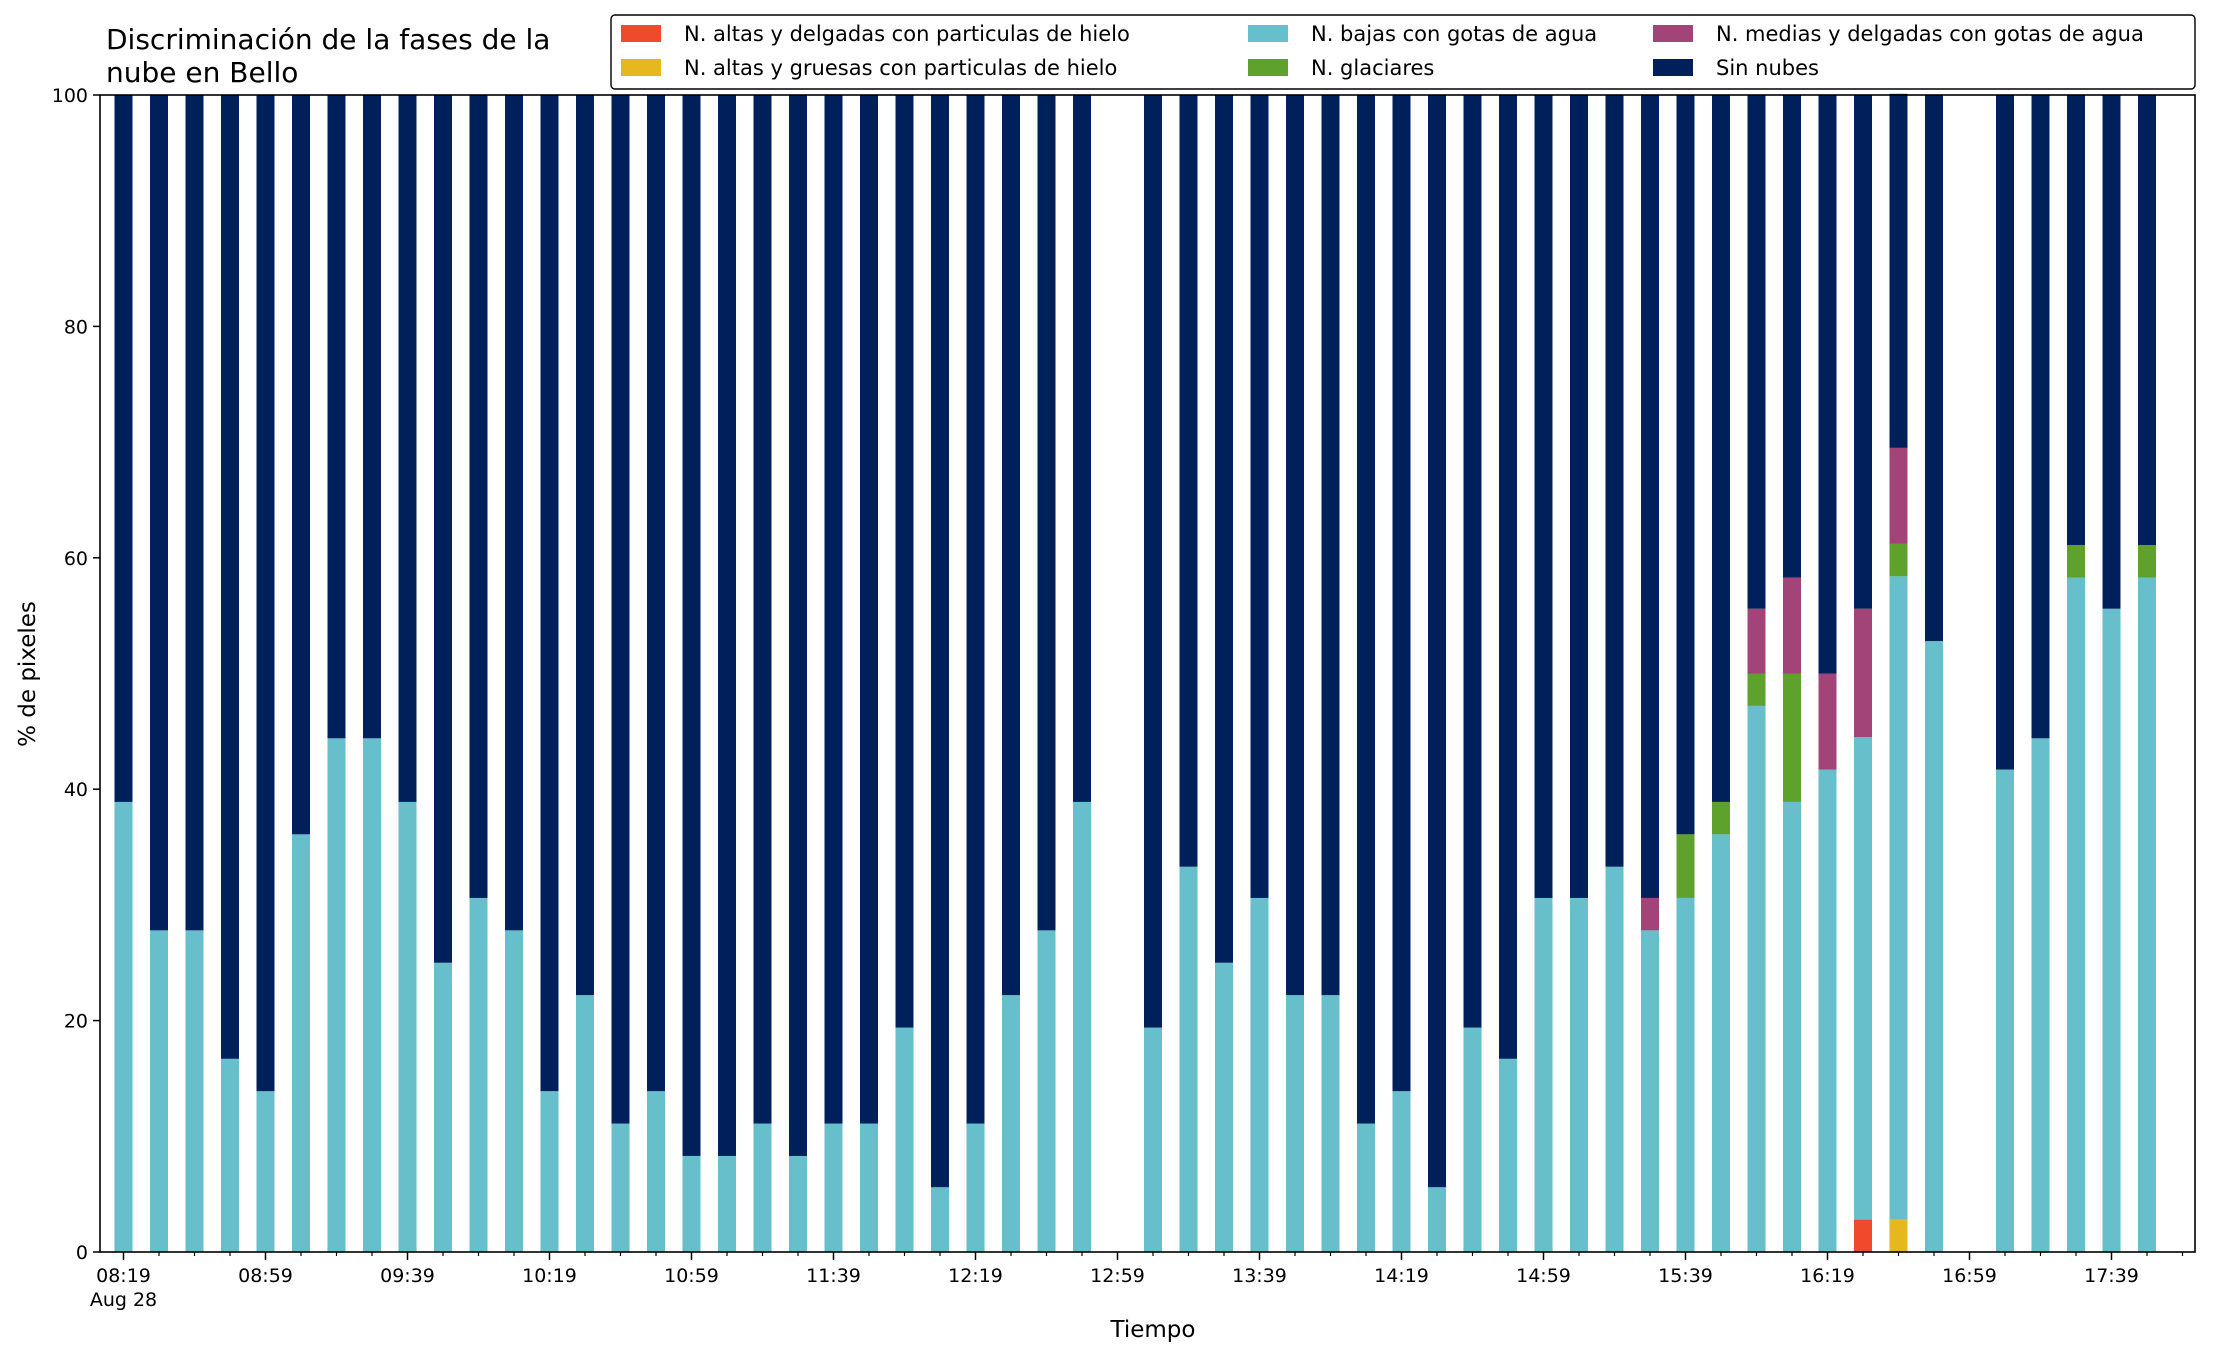 This screenshot has width=2216, height=1360. Describe the element at coordinates (328, 39) in the screenshot. I see `chart-title-line: Discriminación de la fases de la` at that location.